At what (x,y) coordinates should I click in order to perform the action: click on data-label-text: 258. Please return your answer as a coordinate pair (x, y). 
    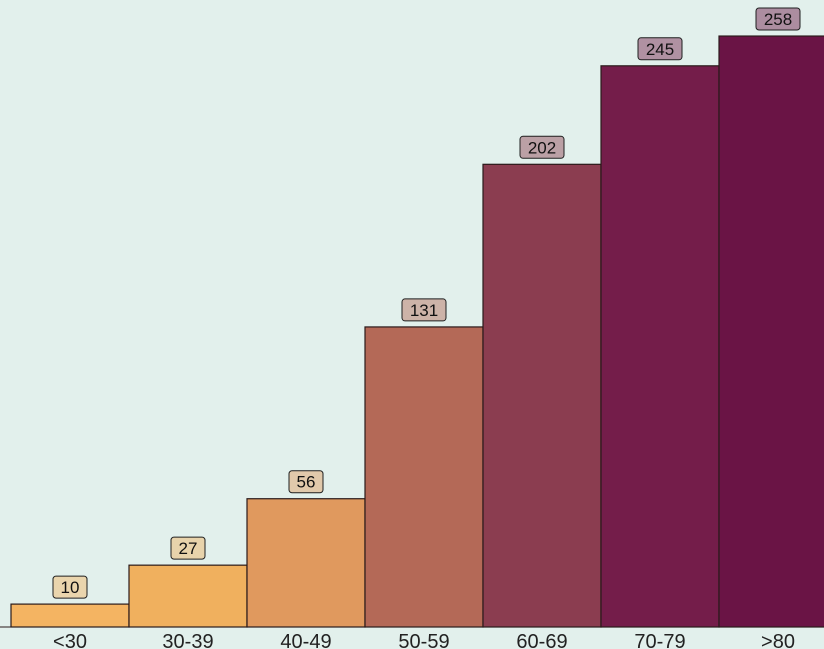
    Looking at the image, I should click on (778, 19).